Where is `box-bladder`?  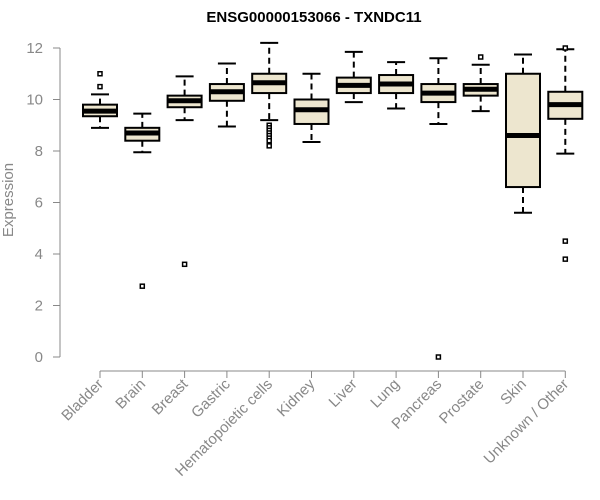
box-bladder is located at coordinates (100, 100).